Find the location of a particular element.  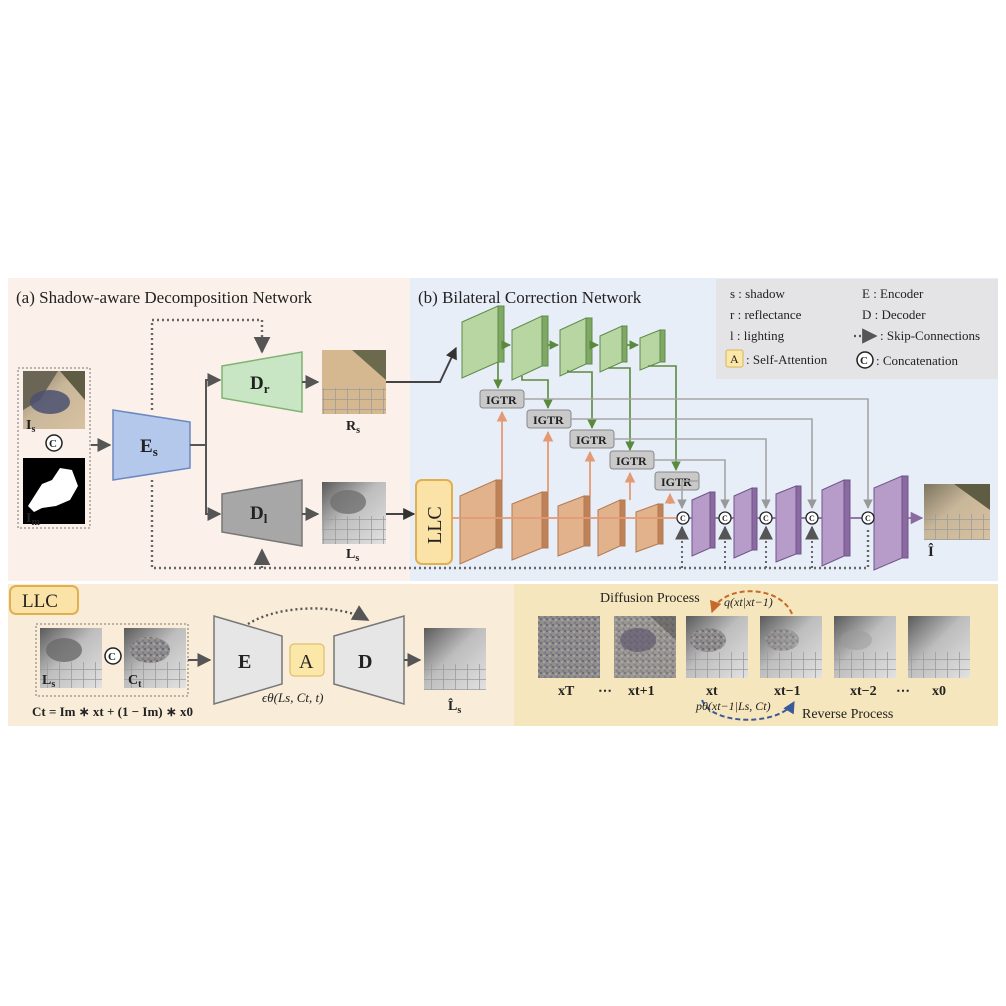

state-xt1-image is located at coordinates (645, 647).